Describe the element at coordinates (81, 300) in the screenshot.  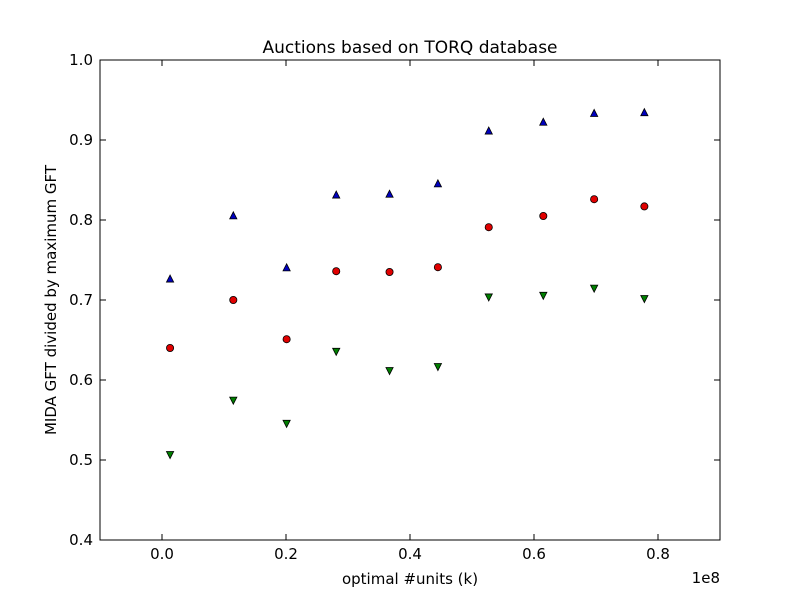
I see `y-tick-label: 0.7` at that location.